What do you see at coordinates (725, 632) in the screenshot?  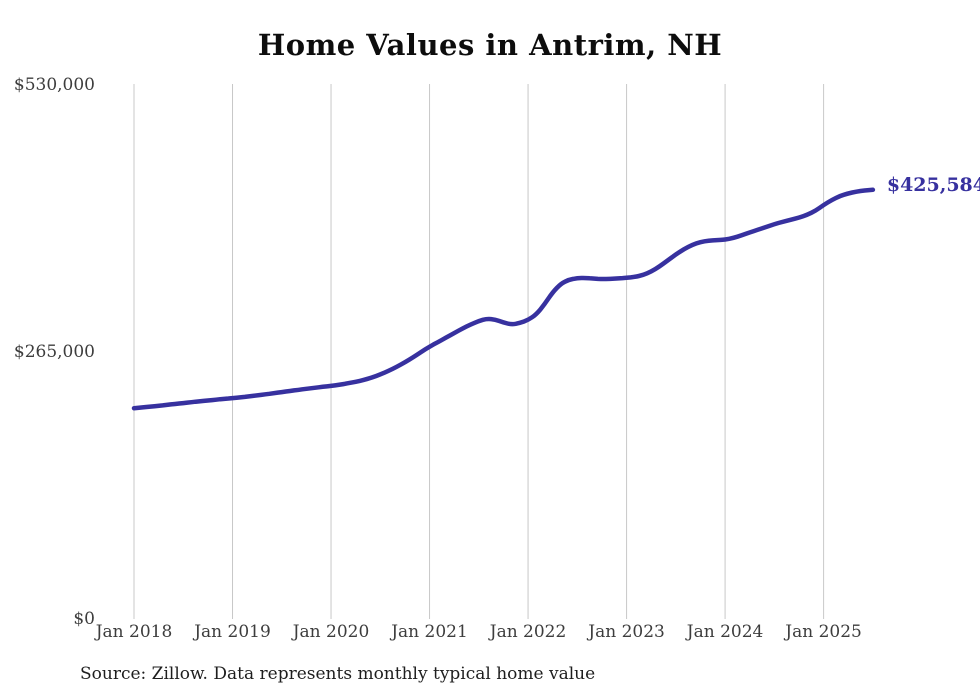 I see `x-axis-tick-label: Jan 2024` at bounding box center [725, 632].